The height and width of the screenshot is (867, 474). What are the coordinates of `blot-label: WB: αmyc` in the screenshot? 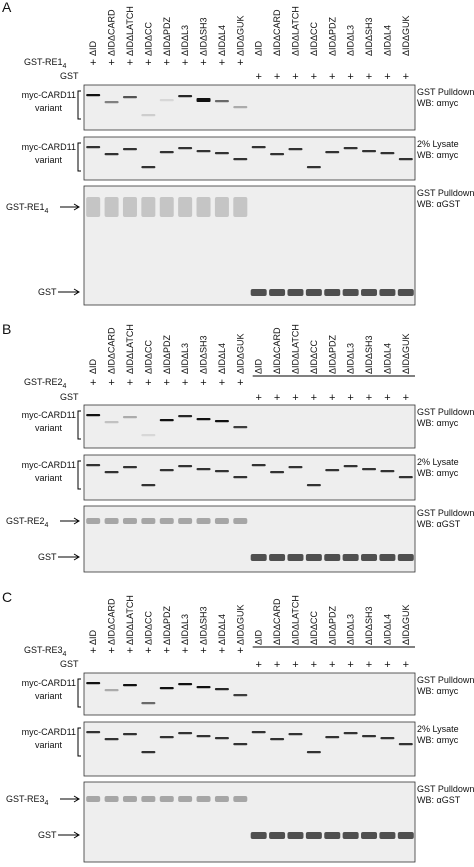 It's located at (438, 155).